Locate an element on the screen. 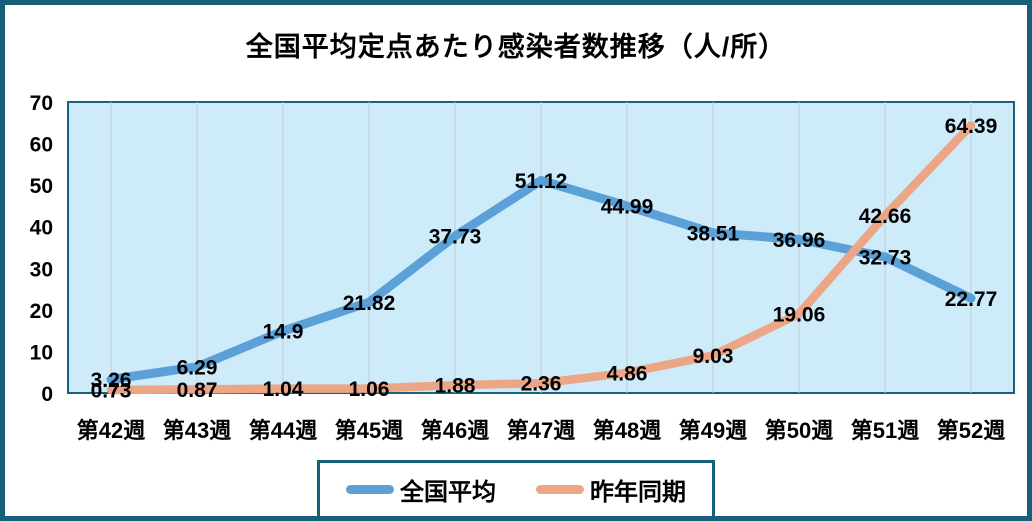 This screenshot has height=521, width=1032. data-label-series-1: 1.04 is located at coordinates (283, 389).